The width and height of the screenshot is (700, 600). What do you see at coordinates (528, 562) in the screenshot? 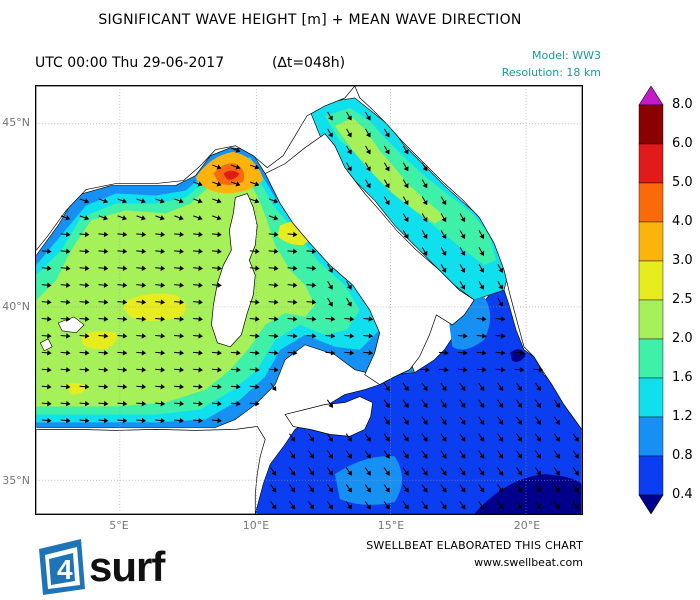
I see `website-link: www.swellbeat.com` at bounding box center [528, 562].